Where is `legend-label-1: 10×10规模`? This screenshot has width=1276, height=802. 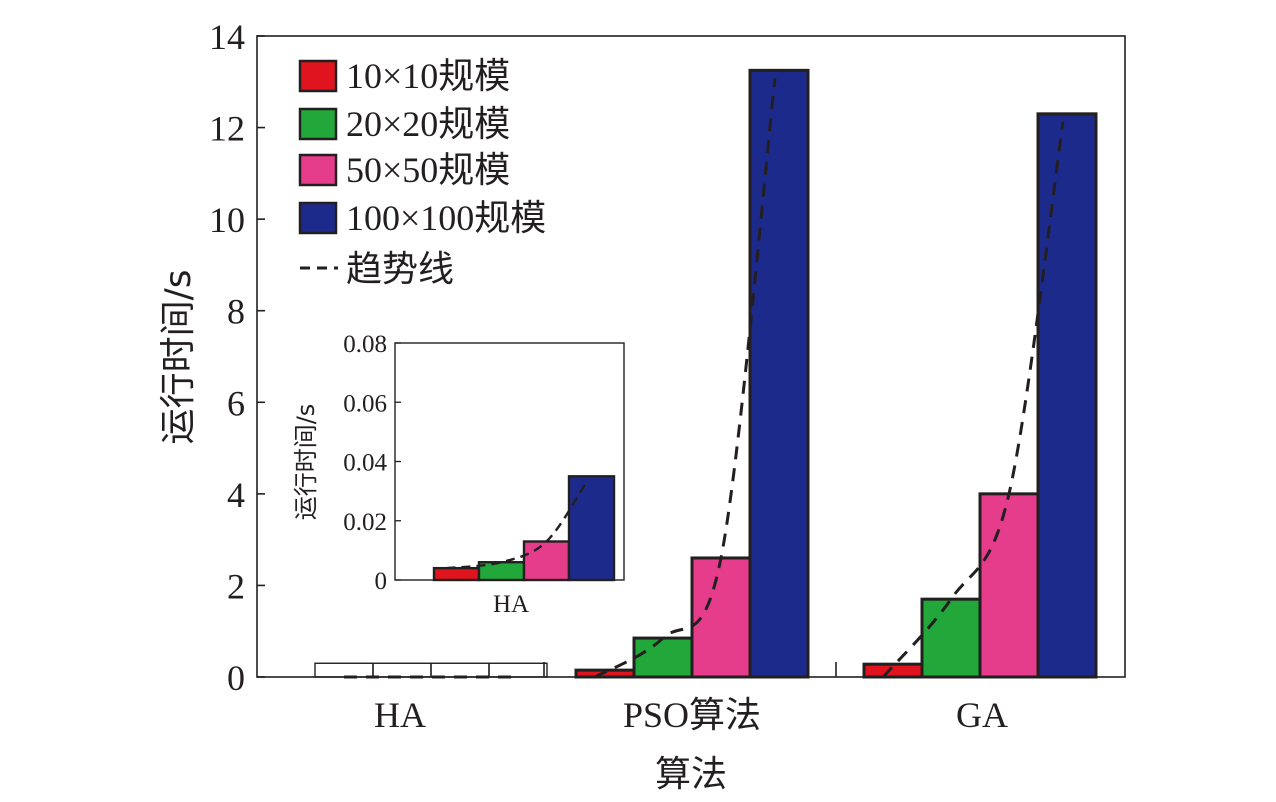
legend-label-1: 10×10规模 is located at coordinates (428, 76).